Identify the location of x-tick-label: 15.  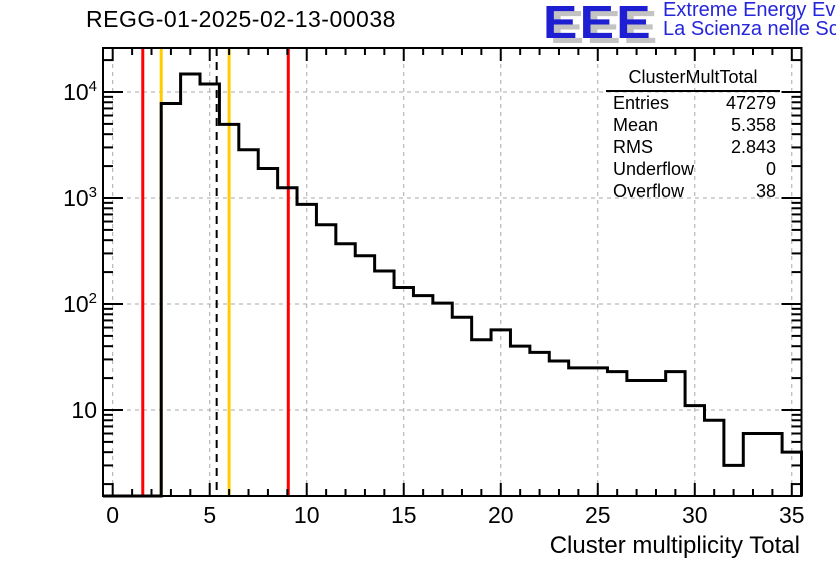
(404, 515).